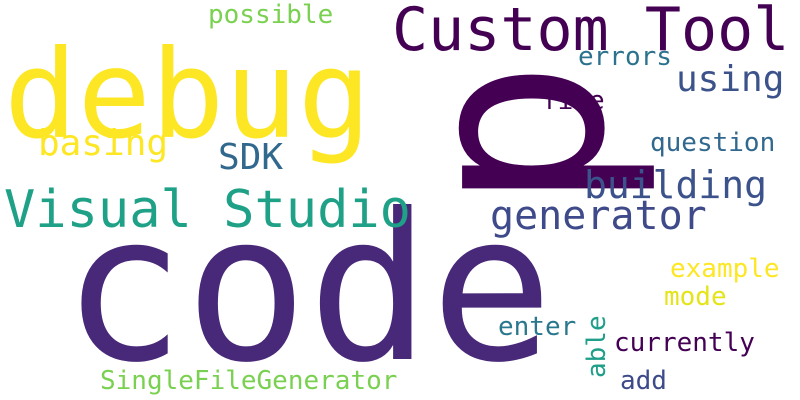 This screenshot has width=800, height=400. What do you see at coordinates (251, 157) in the screenshot?
I see `word-sdk: SDK` at bounding box center [251, 157].